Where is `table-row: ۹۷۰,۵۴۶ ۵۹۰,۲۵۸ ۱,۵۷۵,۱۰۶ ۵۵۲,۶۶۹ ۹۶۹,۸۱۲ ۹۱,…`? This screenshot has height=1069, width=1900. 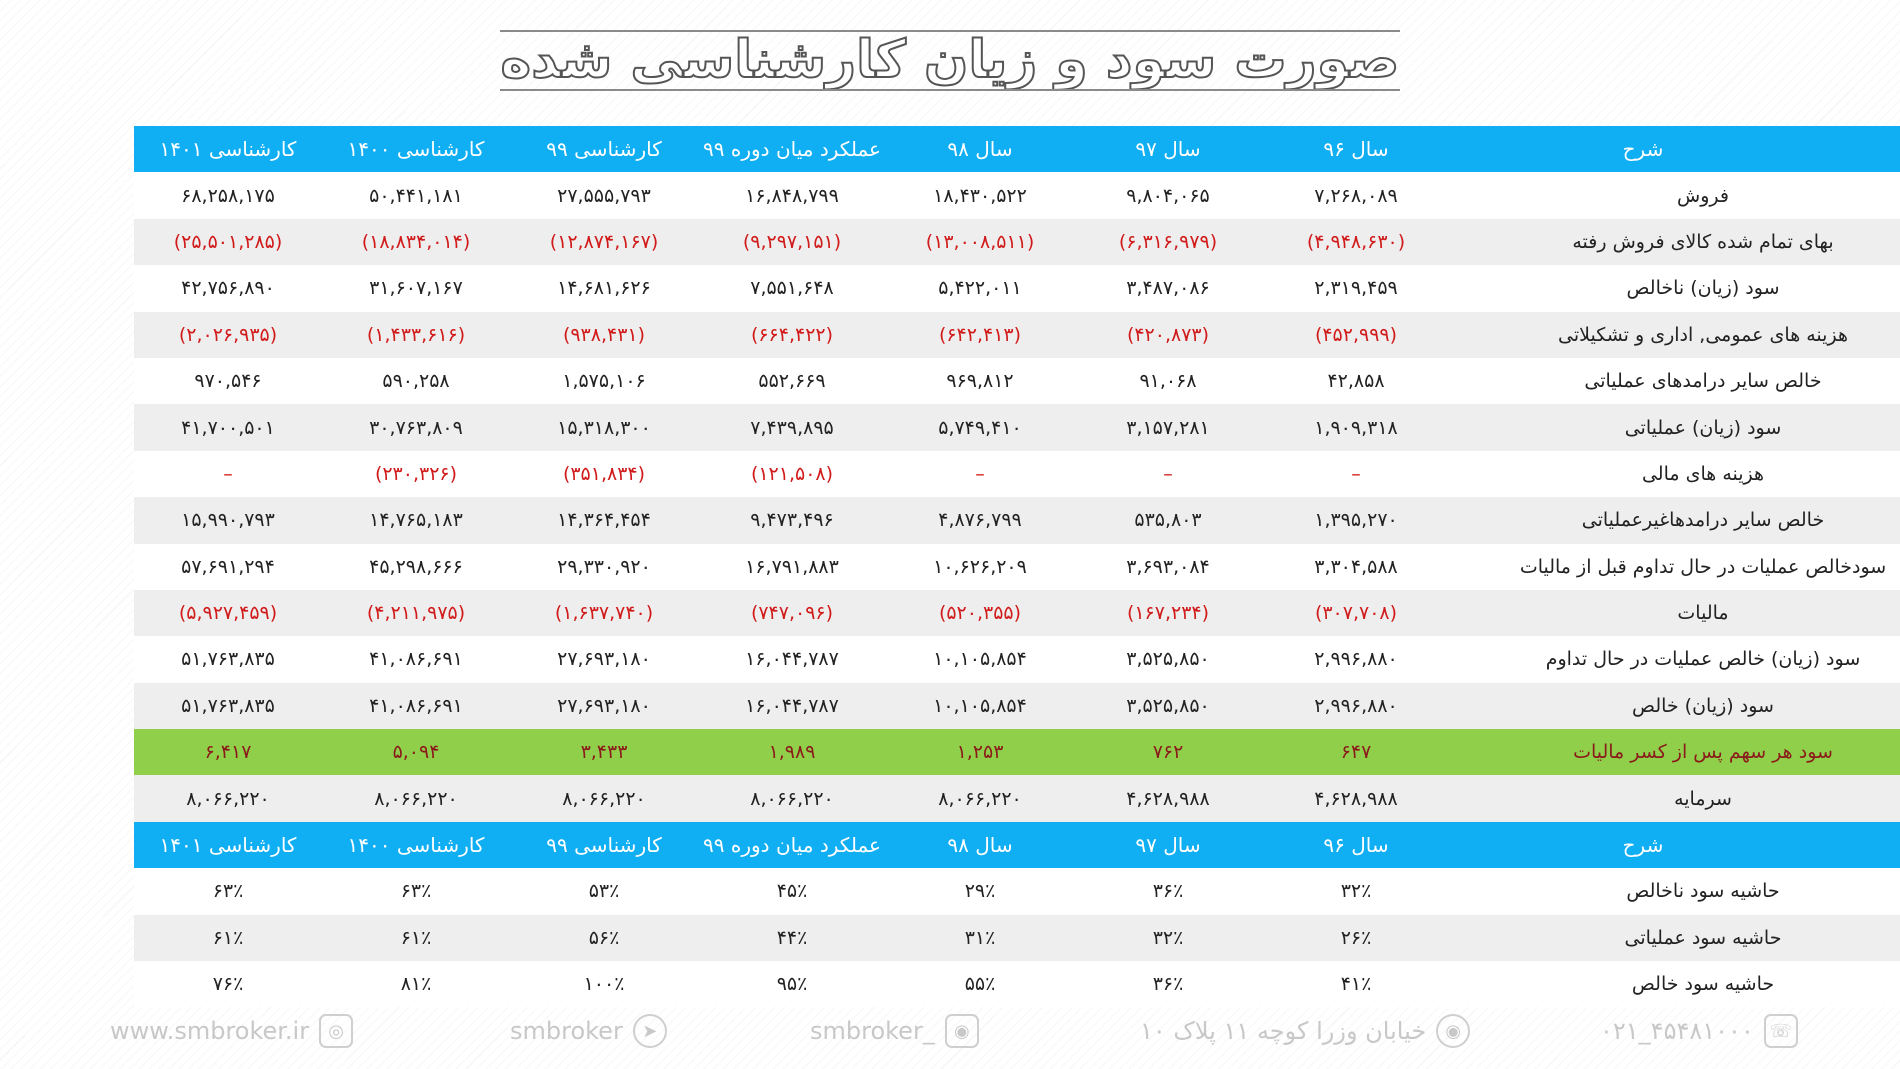
table-row: ۹۷۰,۵۴۶ ۵۹۰,۲۵۸ ۱,۵۷۵,۱۰۶ ۵۵۲,۶۶۹ ۹۶۹,۸۱۲ ۹۱,… is located at coordinates (1017, 381).